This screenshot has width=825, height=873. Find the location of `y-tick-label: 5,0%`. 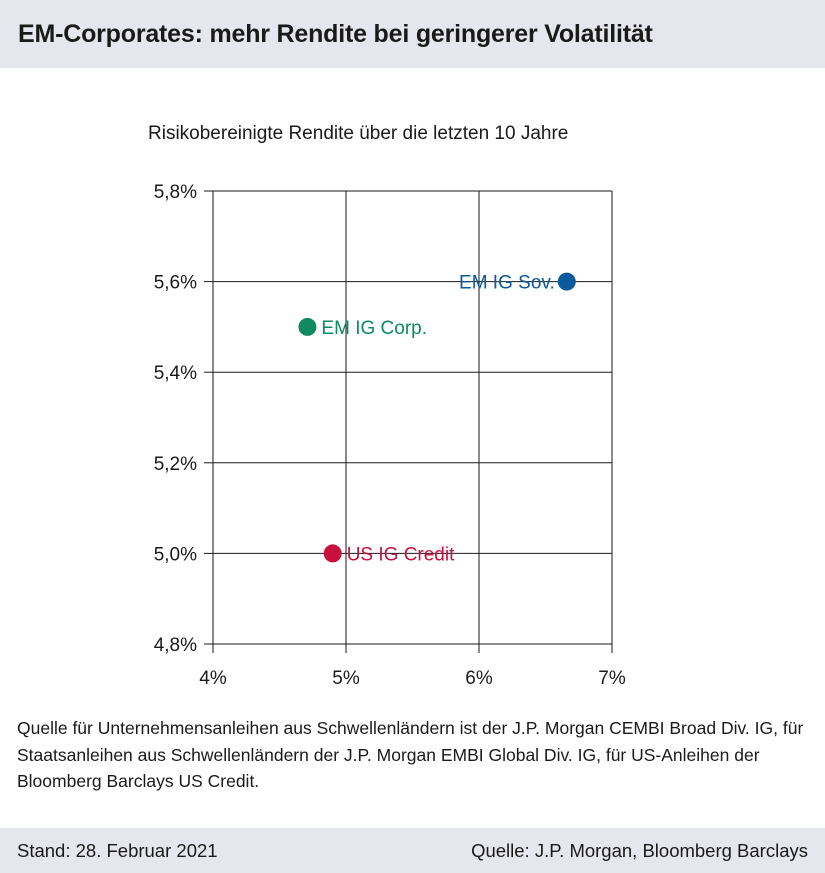

y-tick-label: 5,0% is located at coordinates (175, 554).